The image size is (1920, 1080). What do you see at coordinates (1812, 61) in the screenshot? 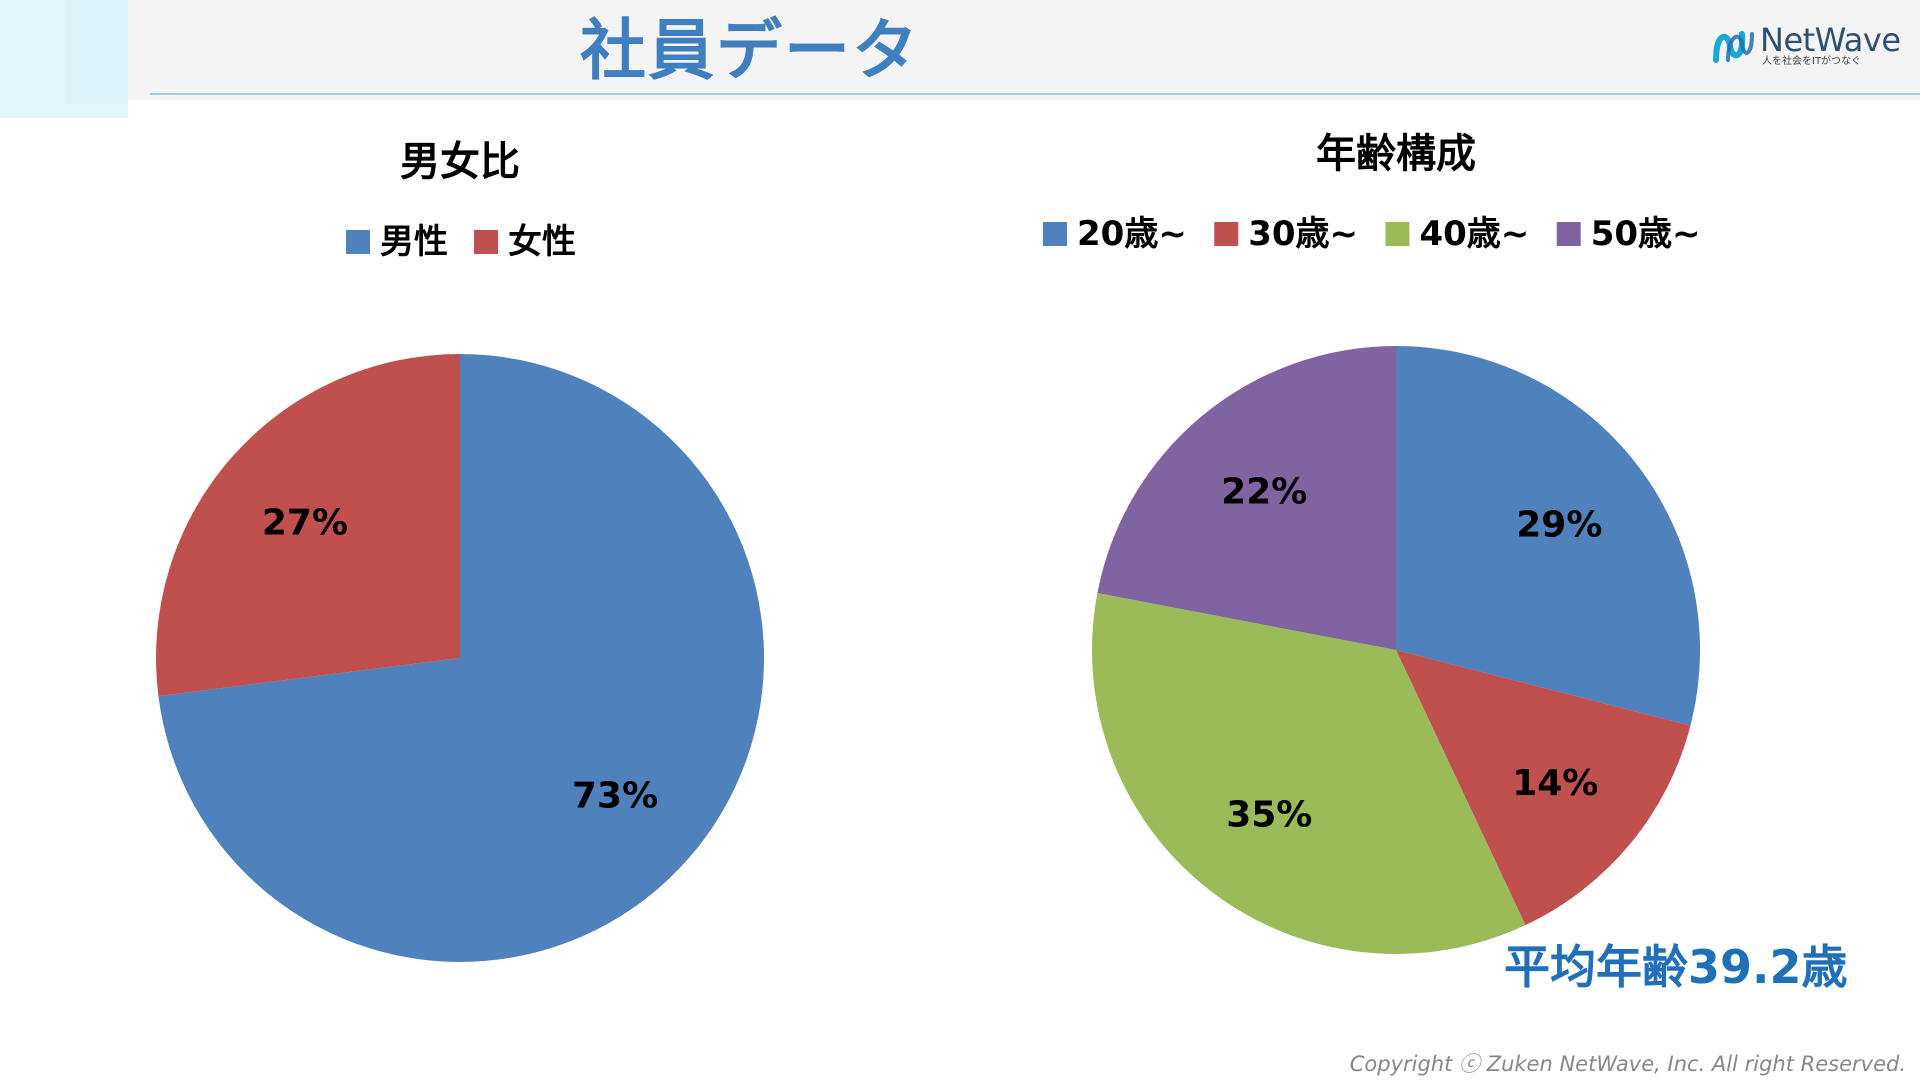
I see `logo-tagline: 人を社会をITがつなぐ` at bounding box center [1812, 61].